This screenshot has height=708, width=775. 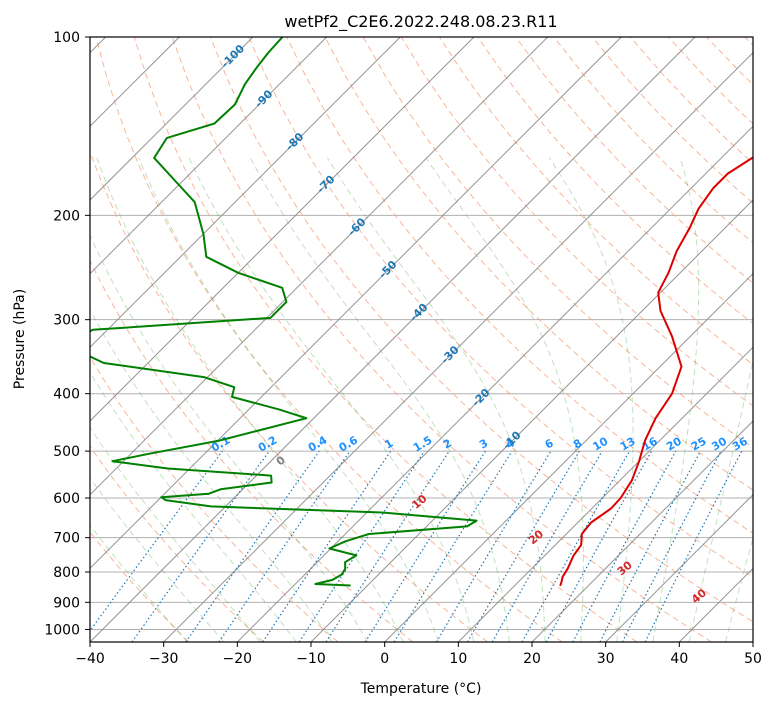 What do you see at coordinates (66, 321) in the screenshot?
I see `y-tick-label: 300` at bounding box center [66, 321].